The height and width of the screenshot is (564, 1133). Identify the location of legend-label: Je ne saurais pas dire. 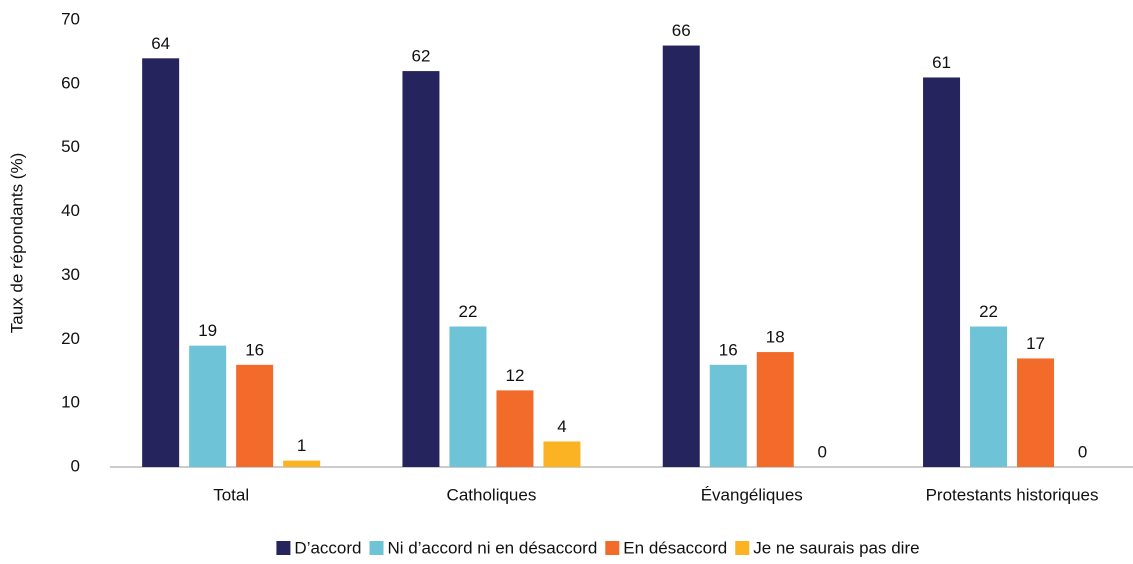
(836, 547).